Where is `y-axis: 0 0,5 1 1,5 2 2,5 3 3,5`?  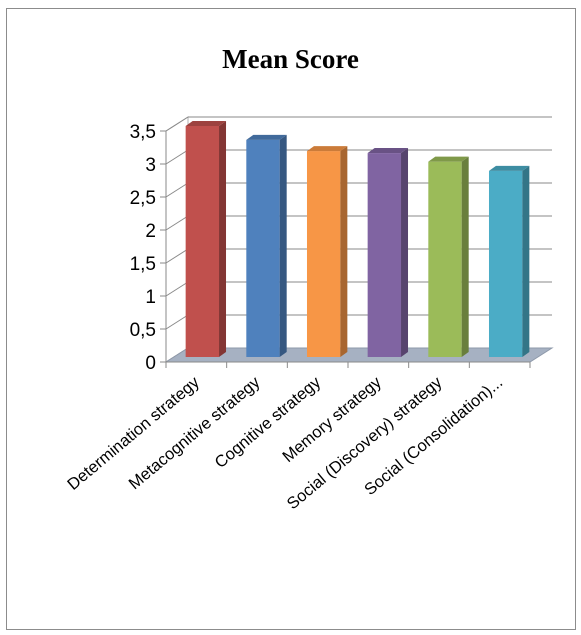
y-axis: 0 0,5 1 1,5 2 2,5 3 3,5 is located at coordinates (148, 248).